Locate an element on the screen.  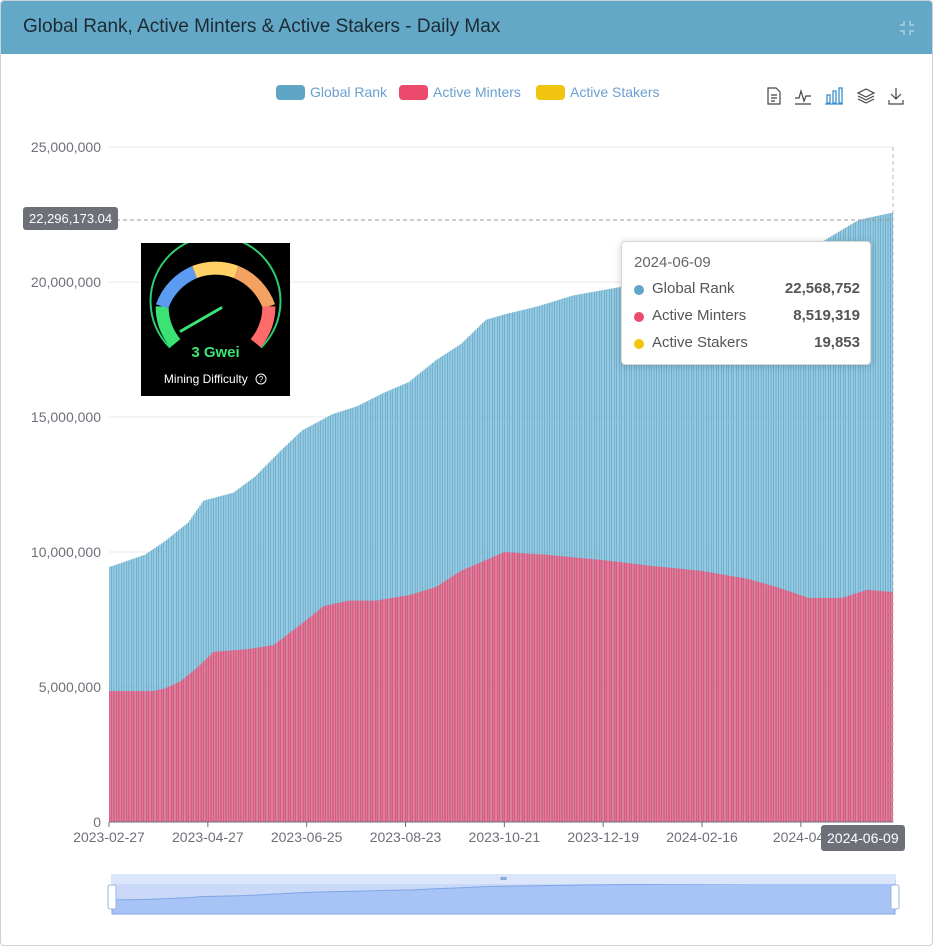
legend-item-global-rank: Global Rank is located at coordinates (331, 92).